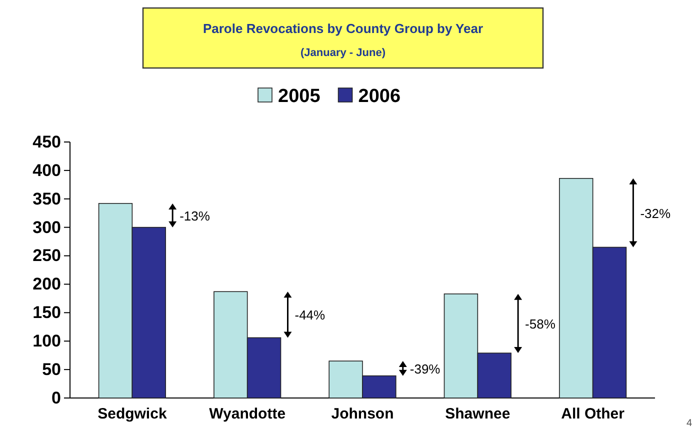 This screenshot has height=430, width=695. What do you see at coordinates (379, 96) in the screenshot?
I see `legend-label: 2006` at bounding box center [379, 96].